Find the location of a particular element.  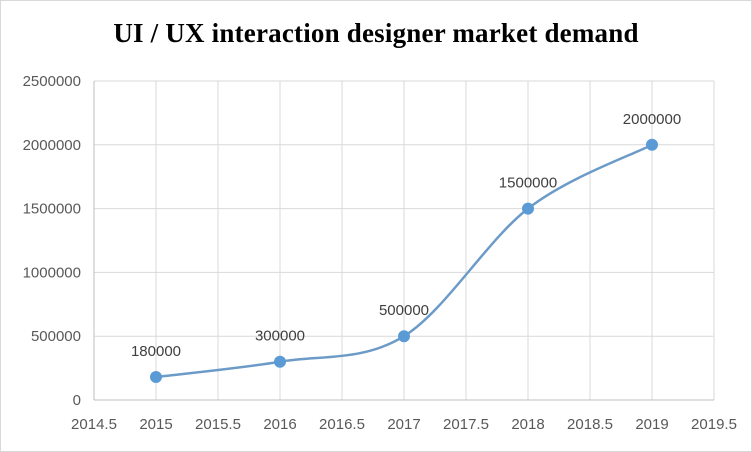

y-tick-label: 2500000 is located at coordinates (52, 81).